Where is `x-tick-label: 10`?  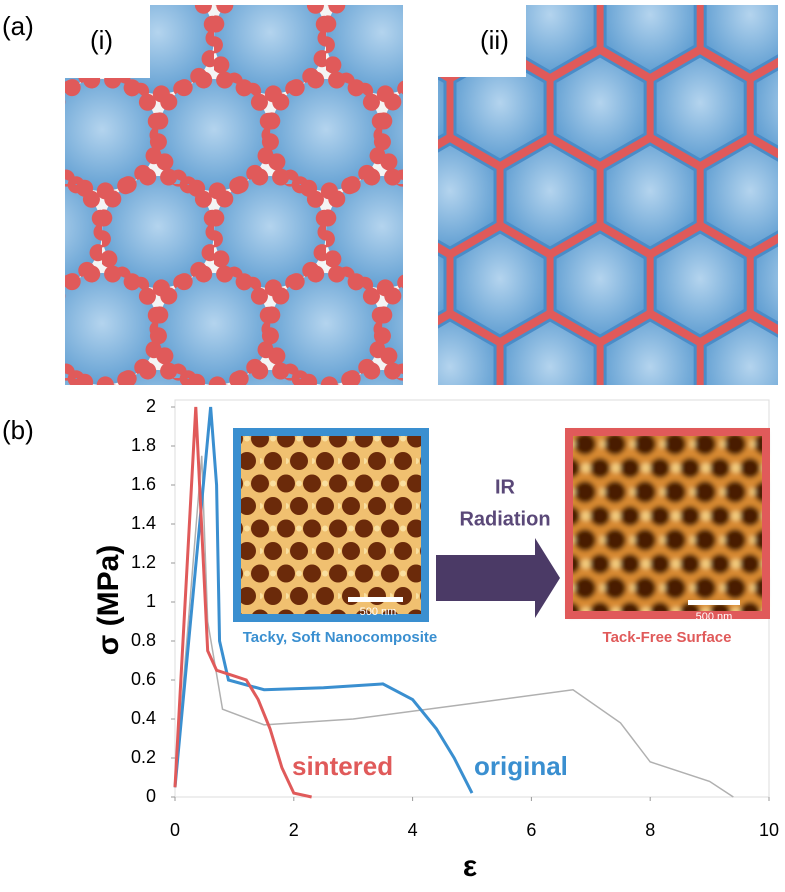
x-tick-label: 10 is located at coordinates (769, 830).